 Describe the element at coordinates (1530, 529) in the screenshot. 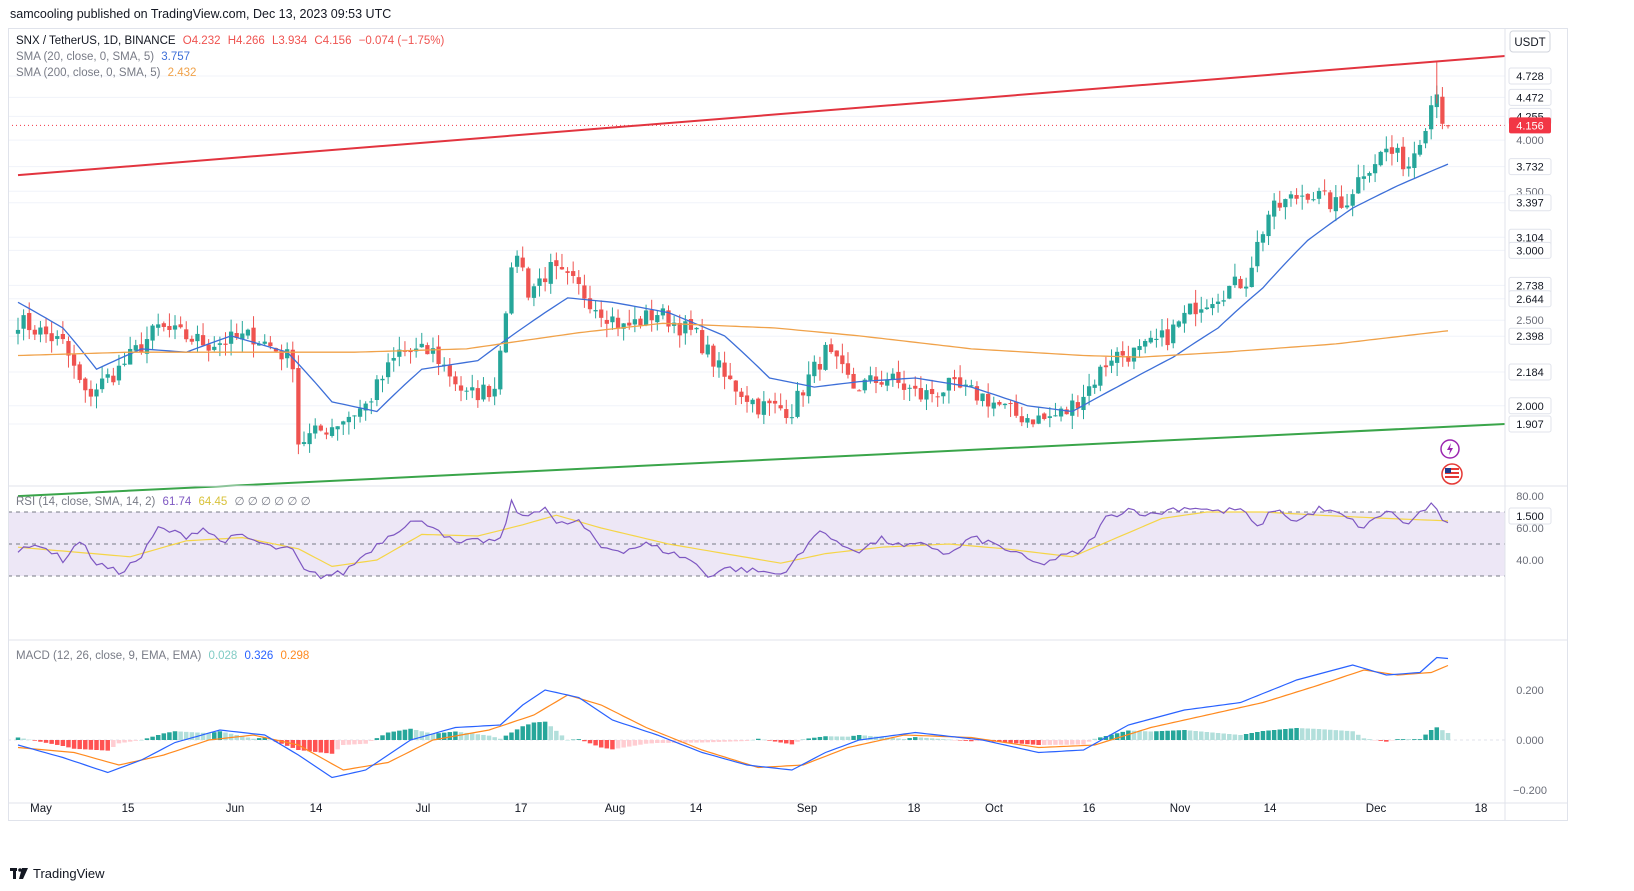

I see `rsi-tick-label: 60.00` at that location.